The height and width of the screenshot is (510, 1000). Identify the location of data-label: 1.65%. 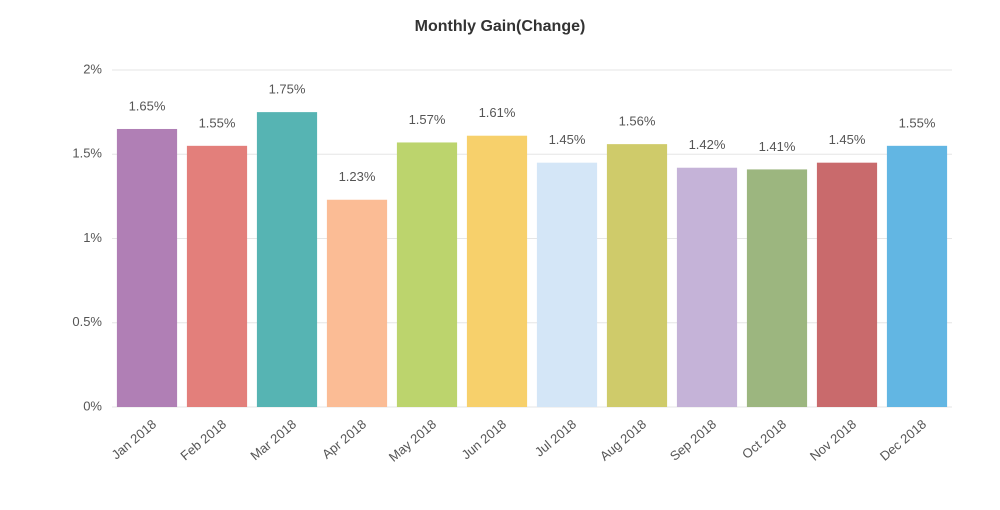
(147, 105).